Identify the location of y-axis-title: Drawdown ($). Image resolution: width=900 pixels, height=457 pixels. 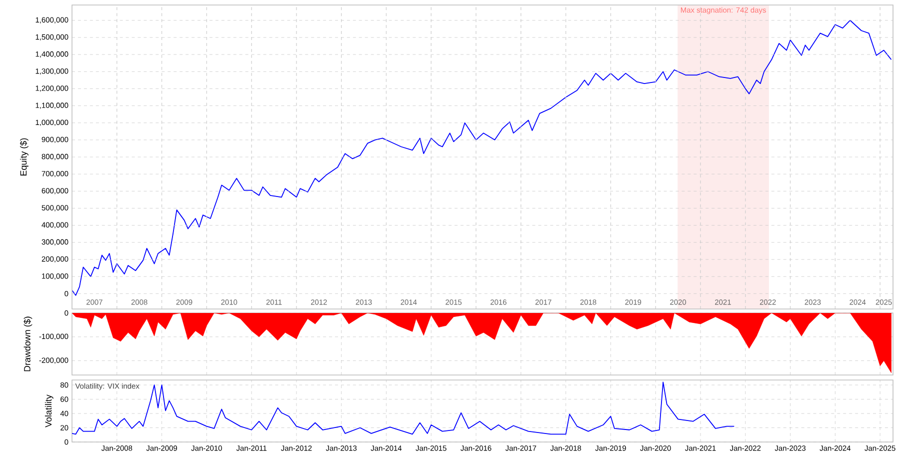
(28, 344).